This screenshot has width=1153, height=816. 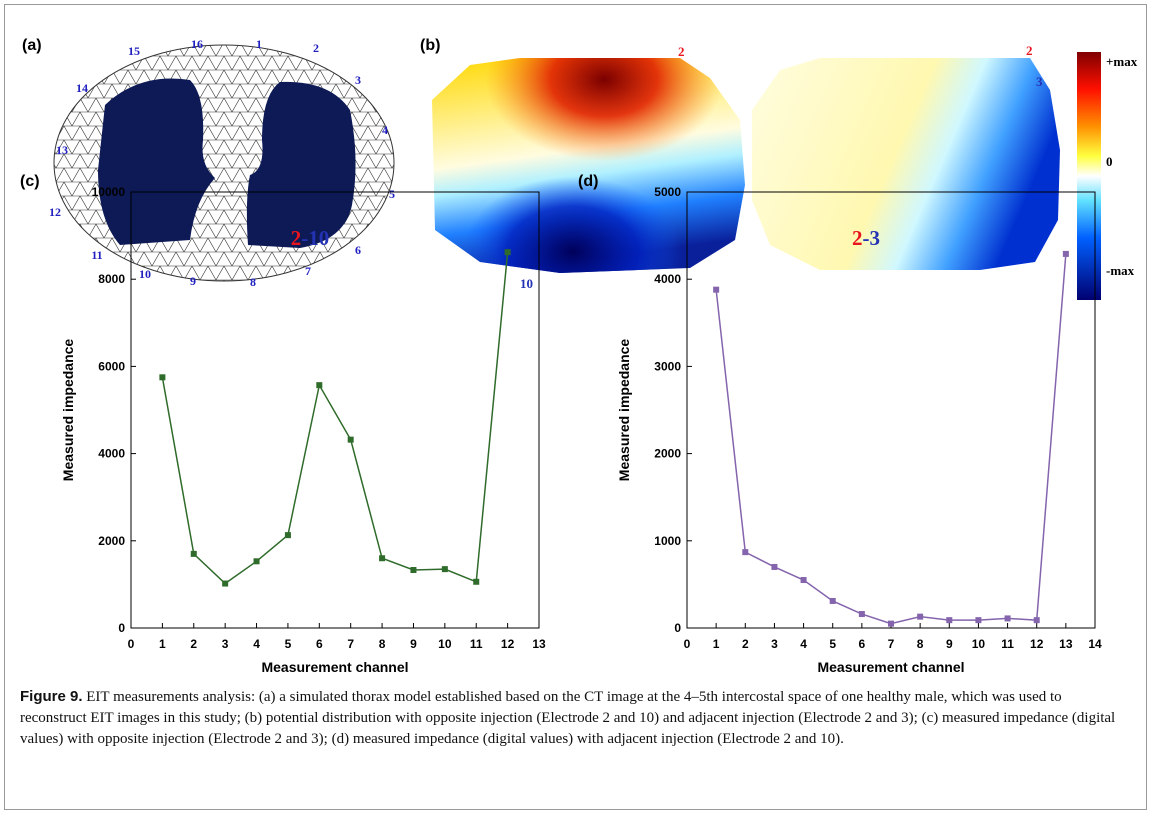 I want to click on electrode-number: 5, so click(x=392, y=194).